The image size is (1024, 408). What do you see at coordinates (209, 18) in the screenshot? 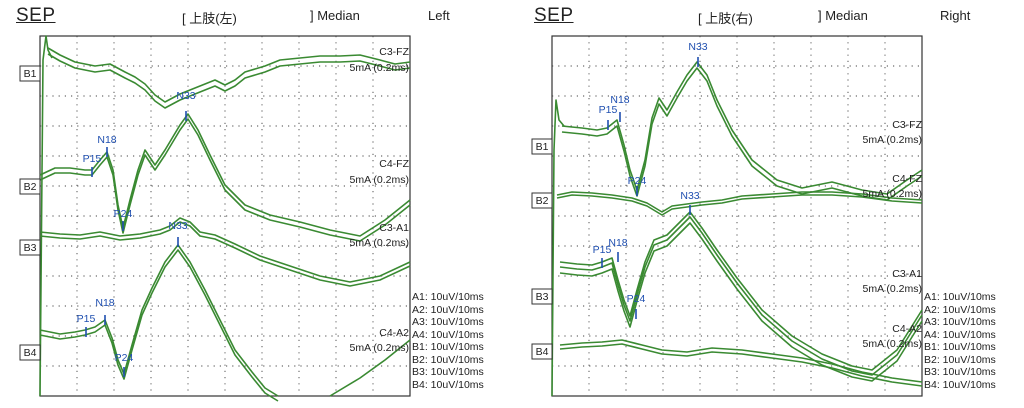
I see `limb-label: [ 上肢(左)` at bounding box center [209, 18].